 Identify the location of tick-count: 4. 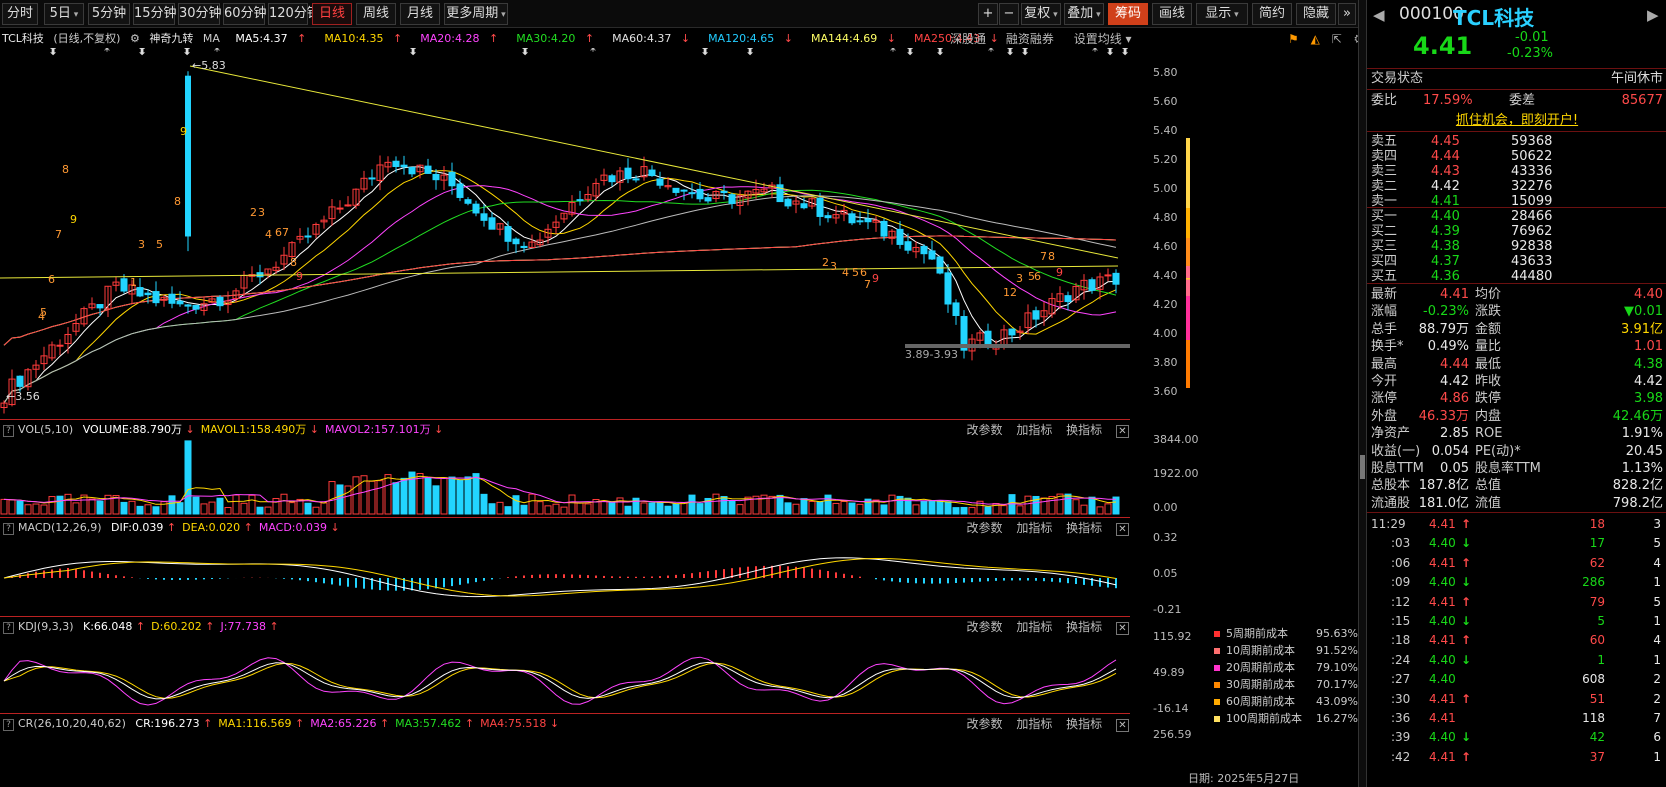
(1657, 640).